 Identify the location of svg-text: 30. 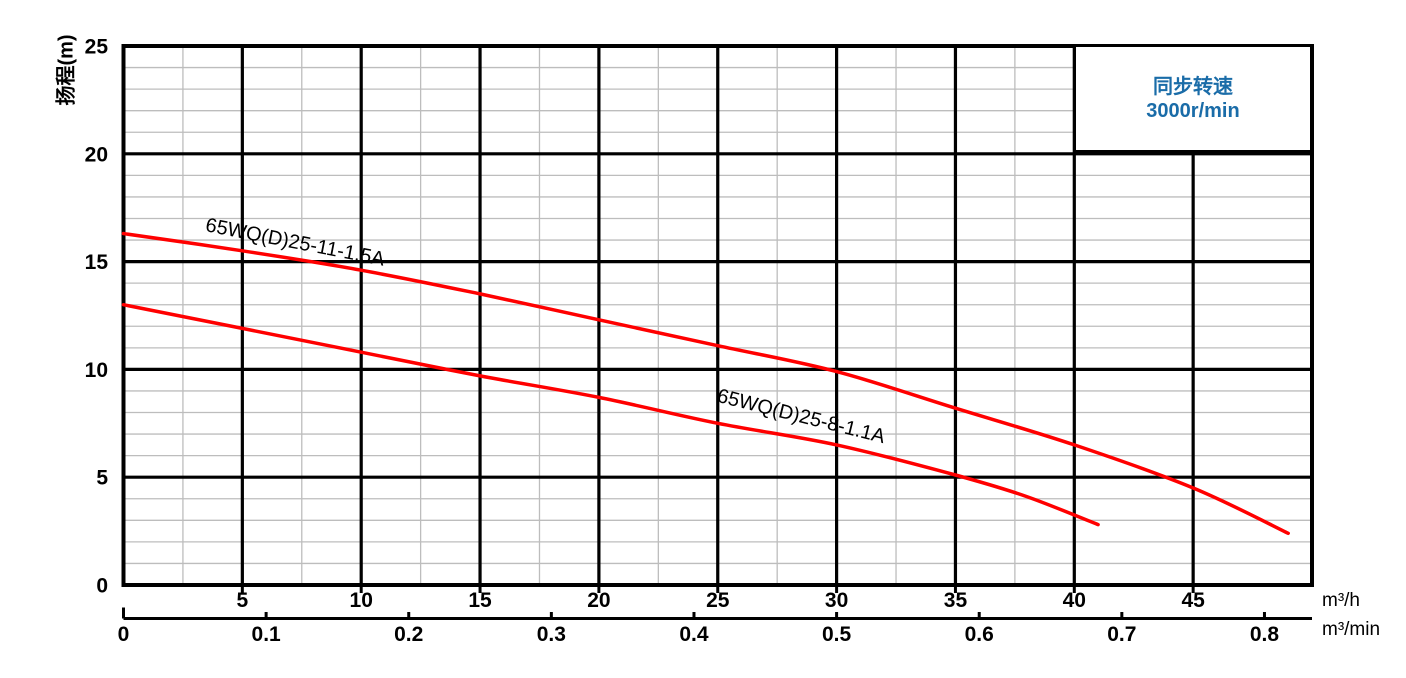
(836, 600).